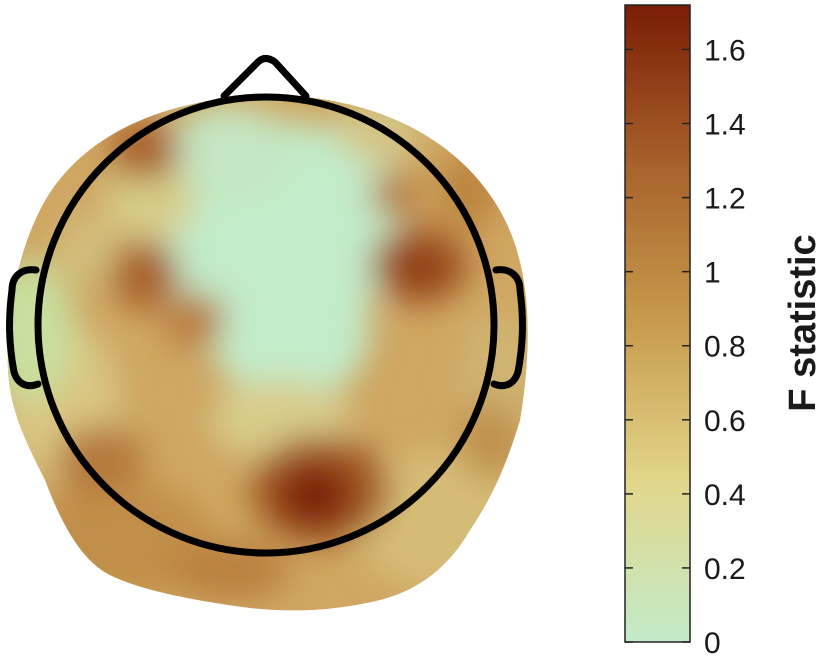  I want to click on head-left-ear, so click(24, 328).